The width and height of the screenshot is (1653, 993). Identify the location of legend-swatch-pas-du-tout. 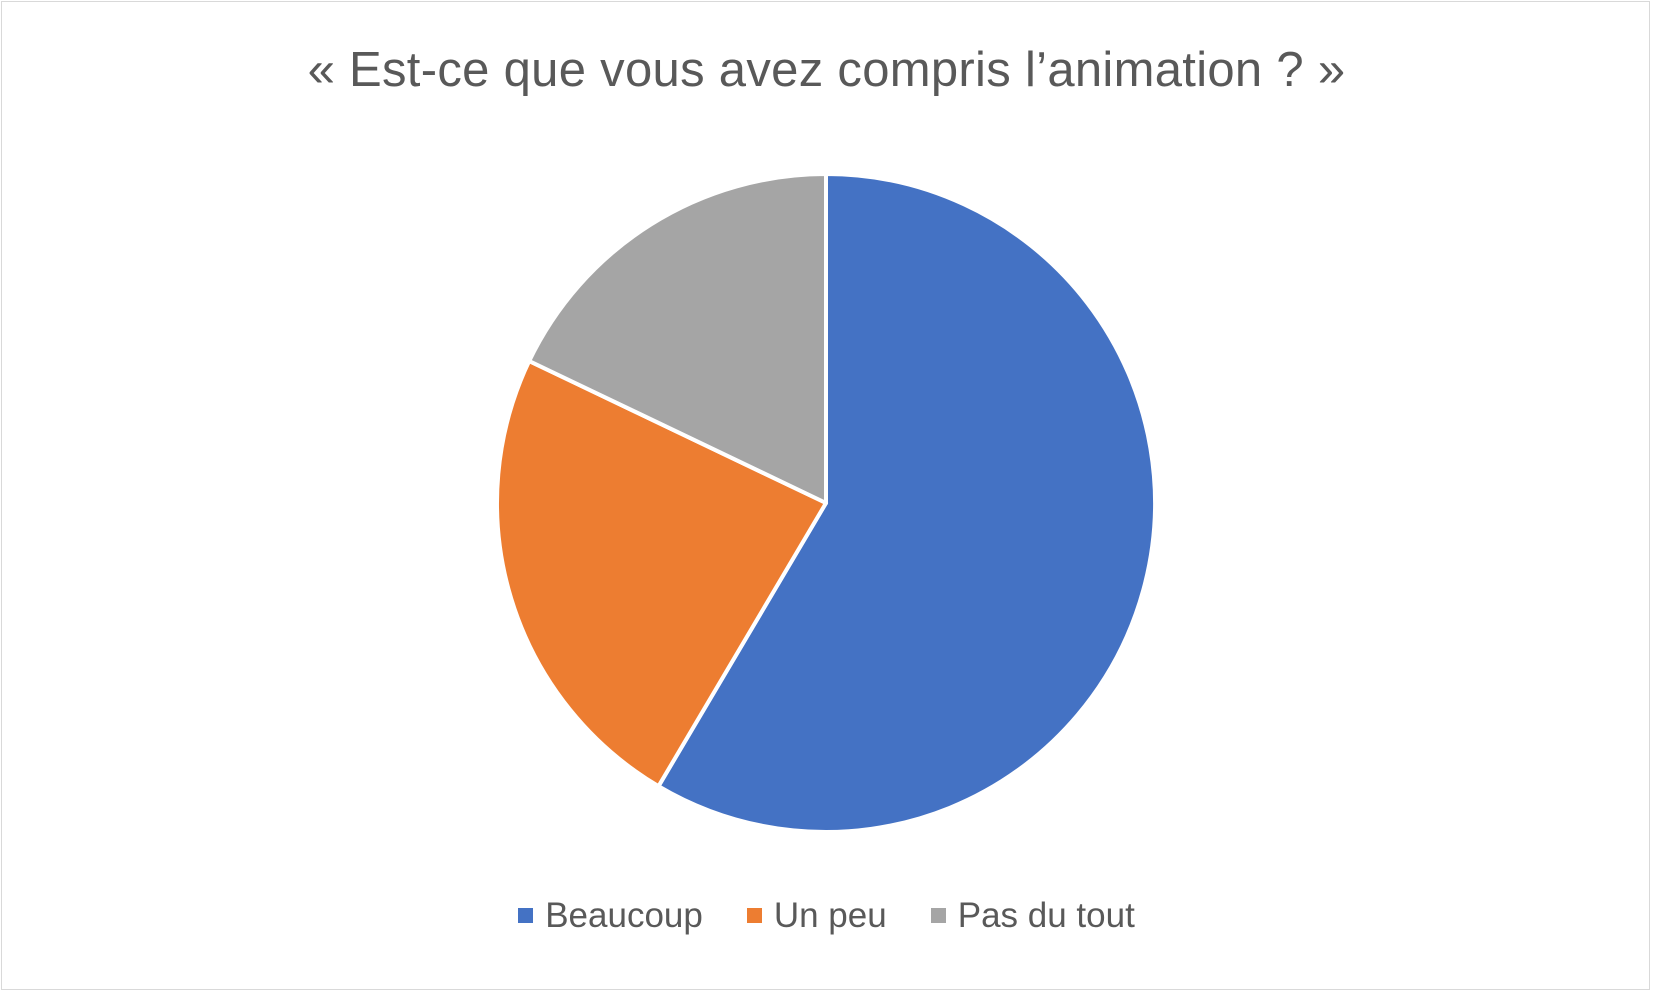
(938, 915).